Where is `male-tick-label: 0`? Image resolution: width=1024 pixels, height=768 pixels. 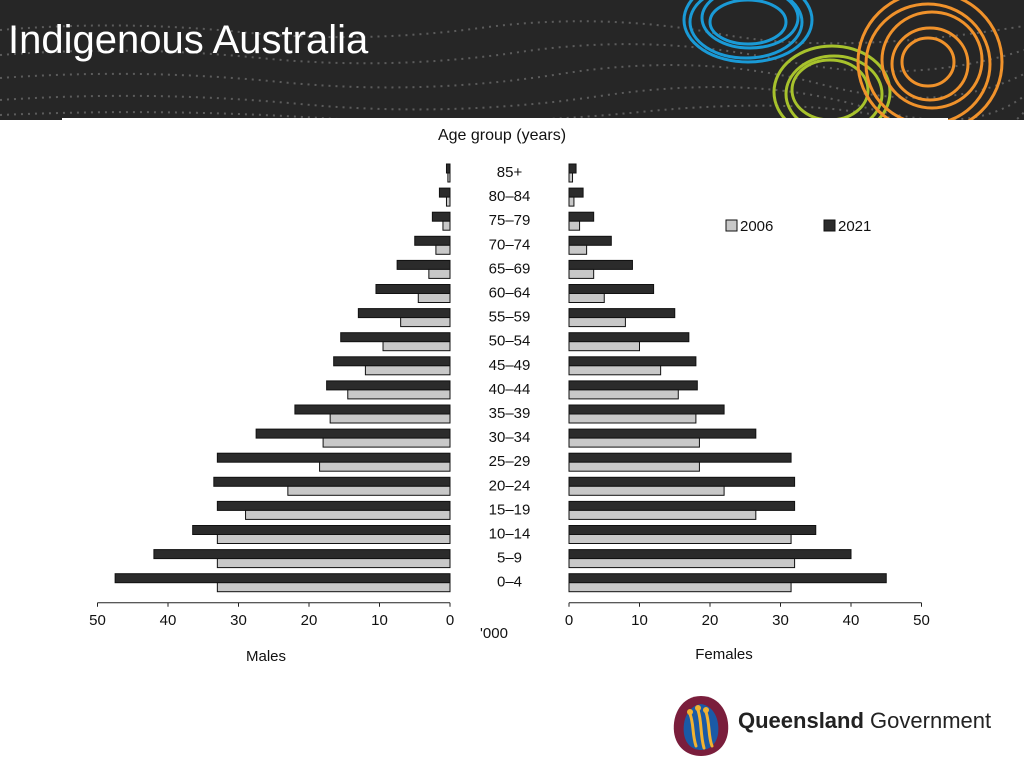
male-tick-label: 0 is located at coordinates (450, 620).